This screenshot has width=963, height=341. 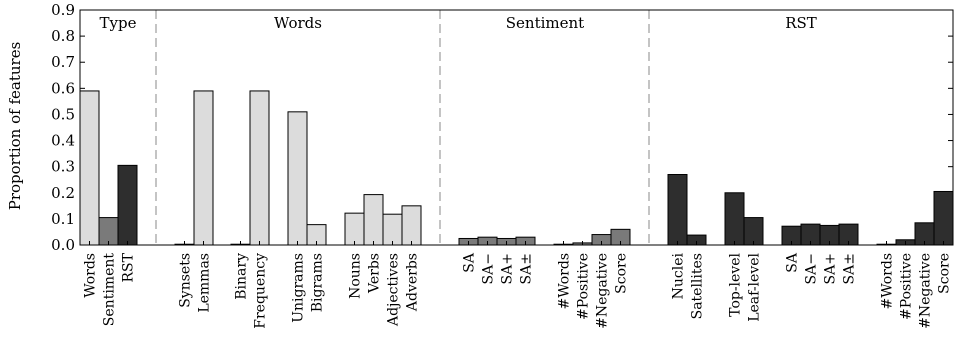 I want to click on section-title: Type, so click(x=118, y=23).